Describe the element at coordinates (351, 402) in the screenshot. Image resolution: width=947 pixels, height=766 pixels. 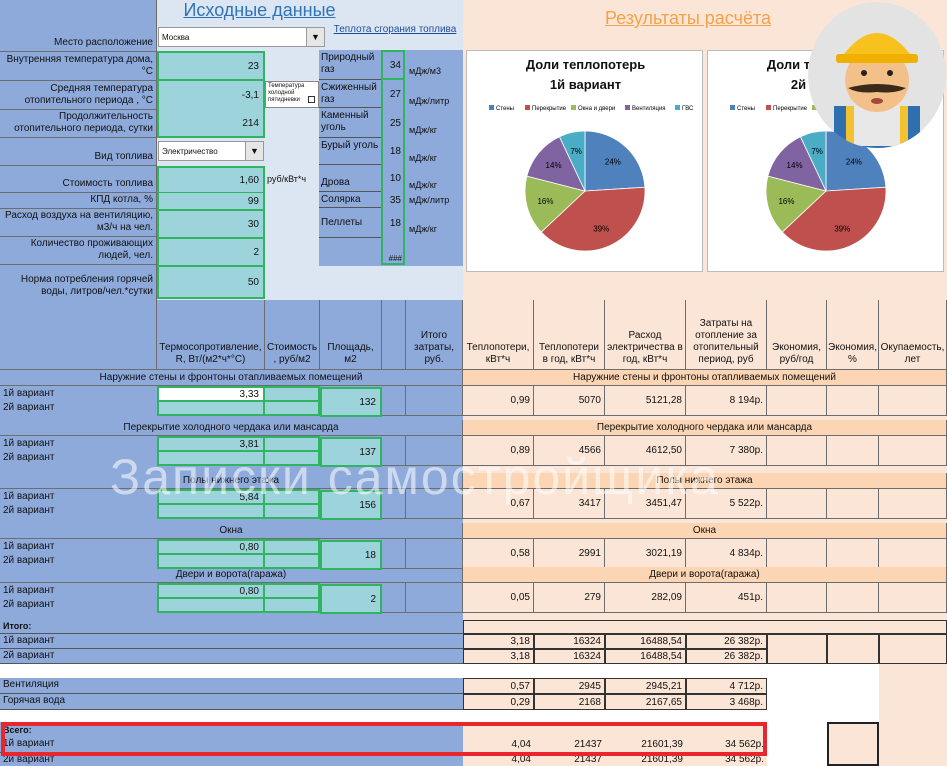
I see `area-input: 132` at that location.